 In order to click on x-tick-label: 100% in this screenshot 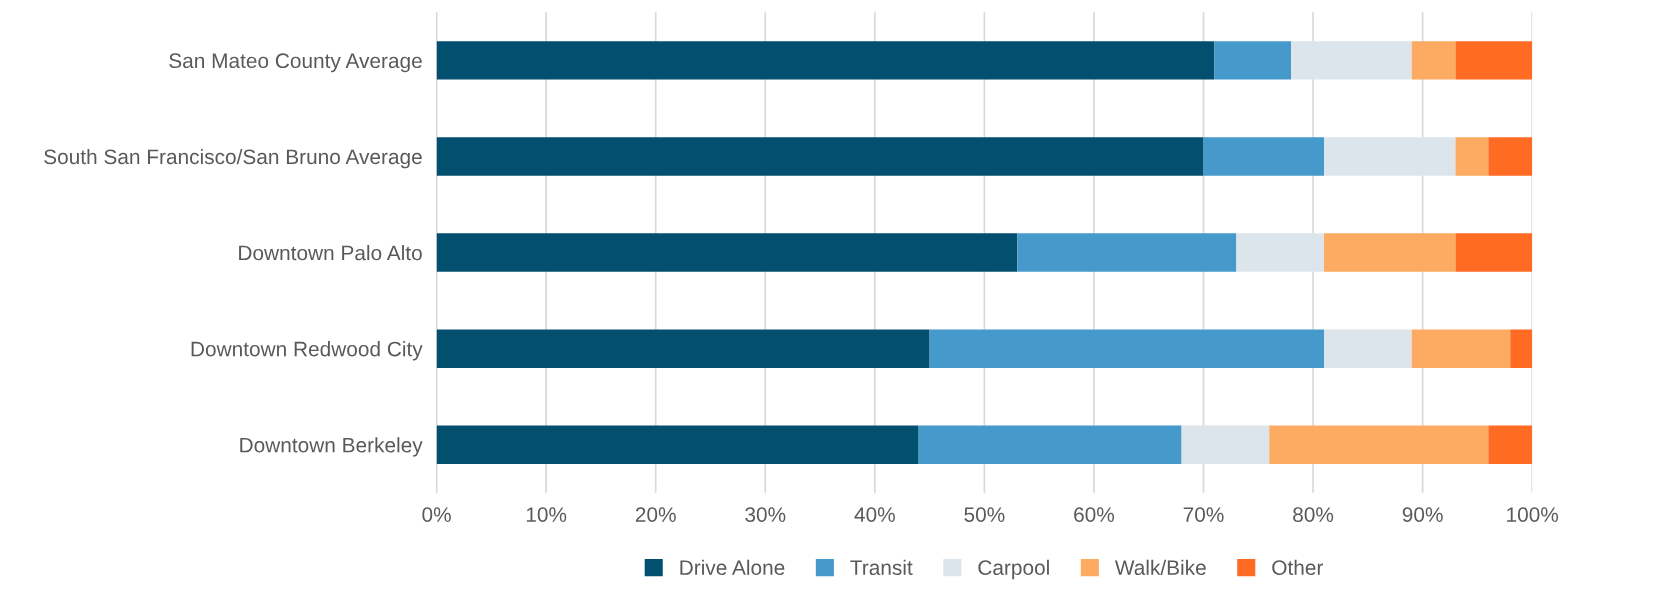, I will do `click(1533, 514)`.